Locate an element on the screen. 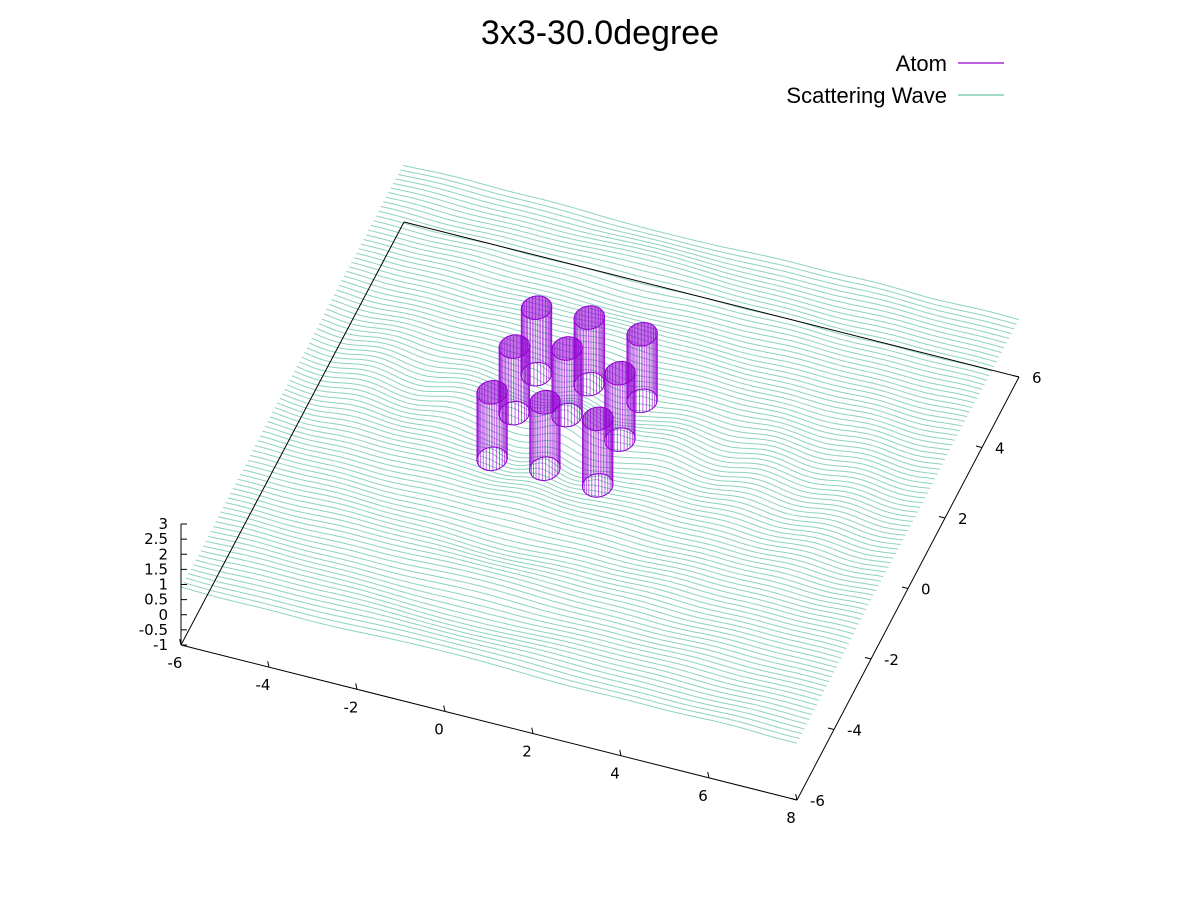 The width and height of the screenshot is (1200, 900). legend-label-atom: Atom is located at coordinates (921, 63).